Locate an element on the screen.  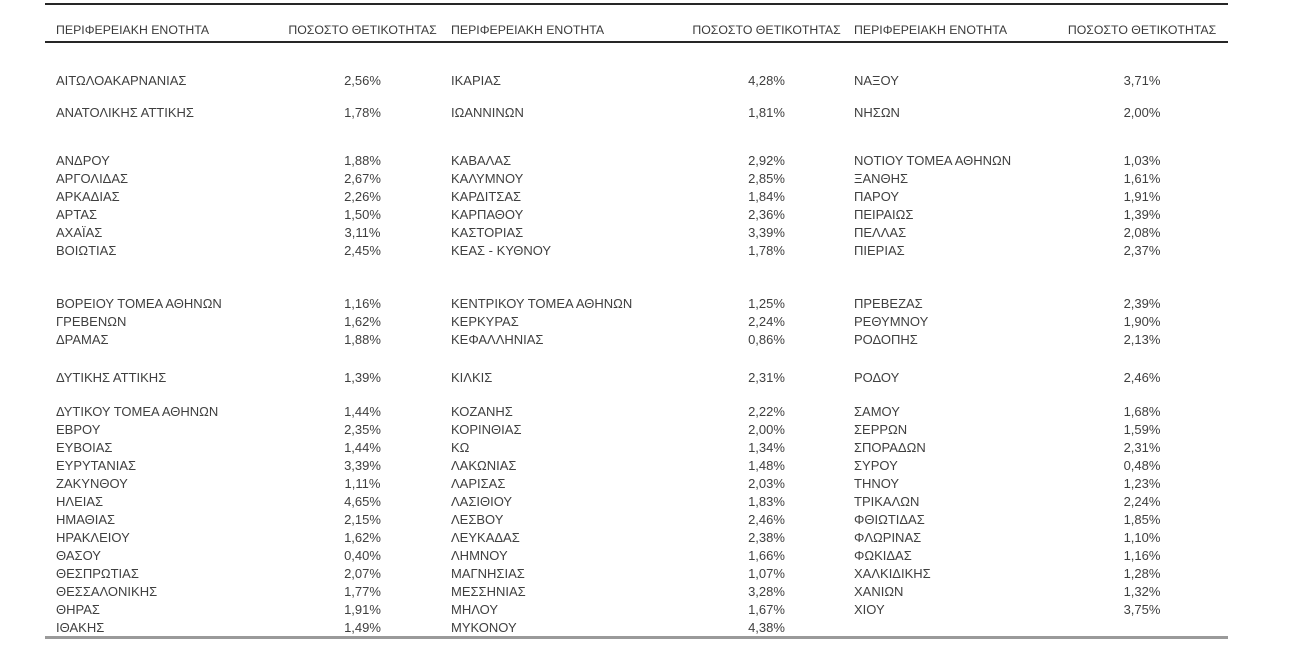
region-name-cell: ΑΙΤΩΛΟΑΚΑΡΝΑΝΙΑΣ is located at coordinates (121, 80).